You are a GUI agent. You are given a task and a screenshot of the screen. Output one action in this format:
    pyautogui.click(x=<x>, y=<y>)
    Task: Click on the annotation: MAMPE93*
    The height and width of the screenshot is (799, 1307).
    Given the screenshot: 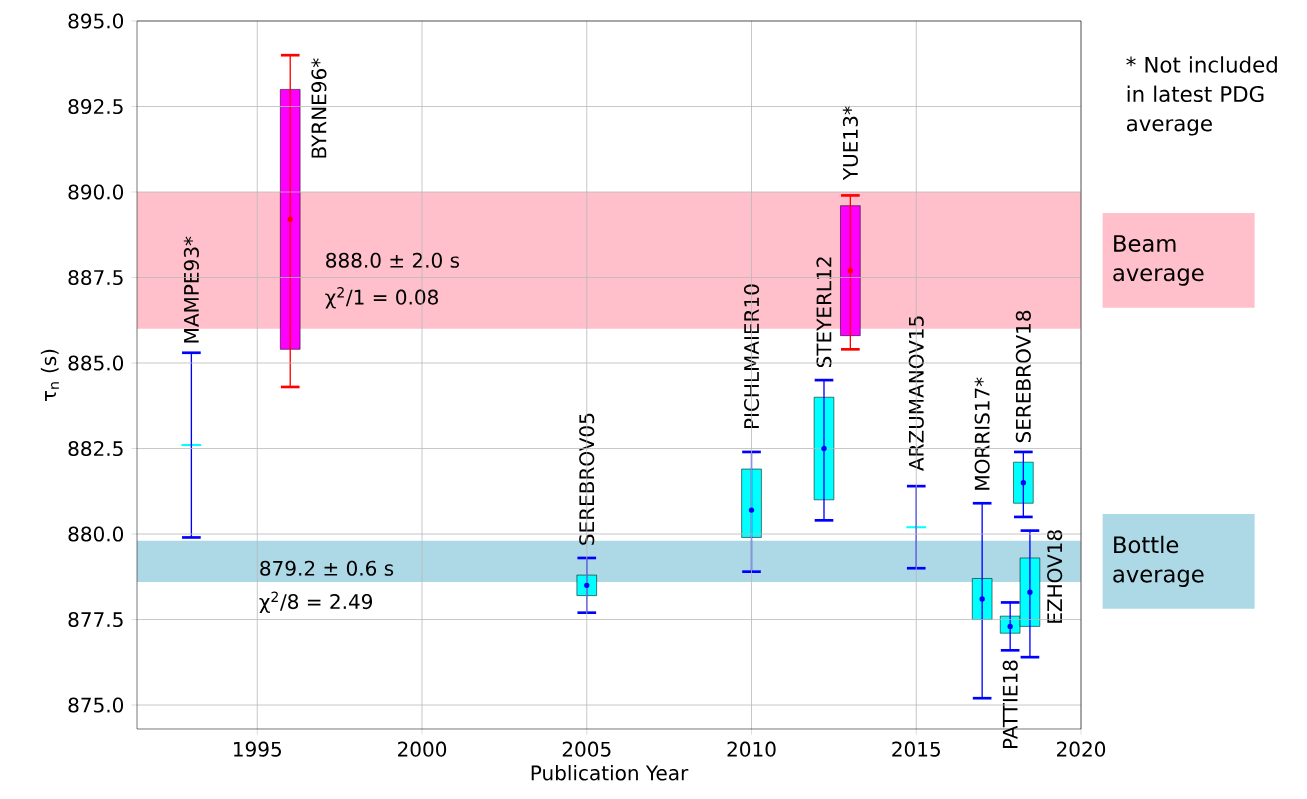 What is the action you would take?
    pyautogui.click(x=191, y=289)
    